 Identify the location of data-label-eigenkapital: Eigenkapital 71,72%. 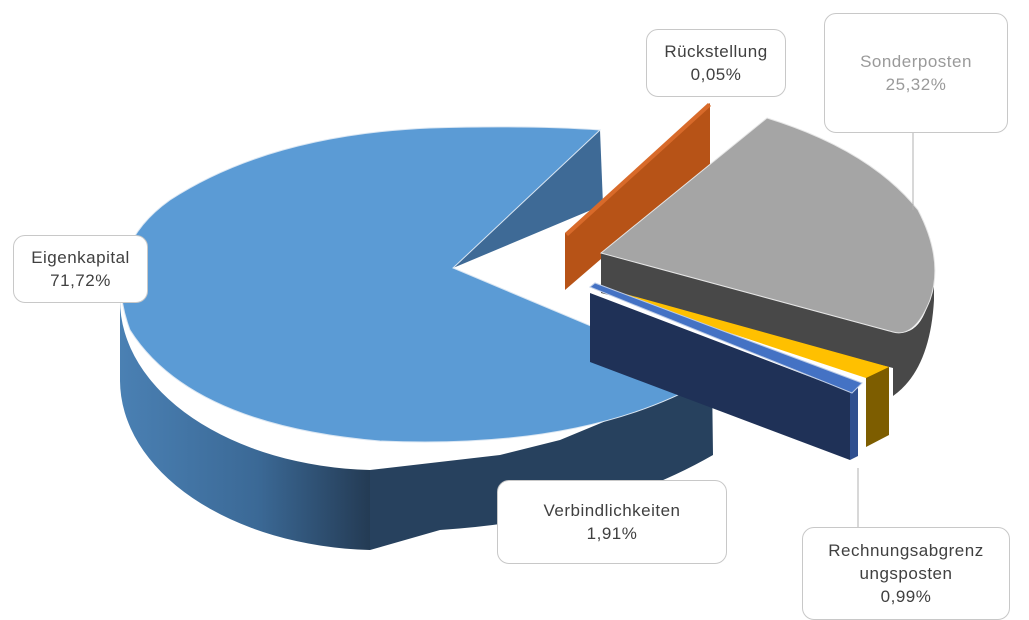
(80, 269).